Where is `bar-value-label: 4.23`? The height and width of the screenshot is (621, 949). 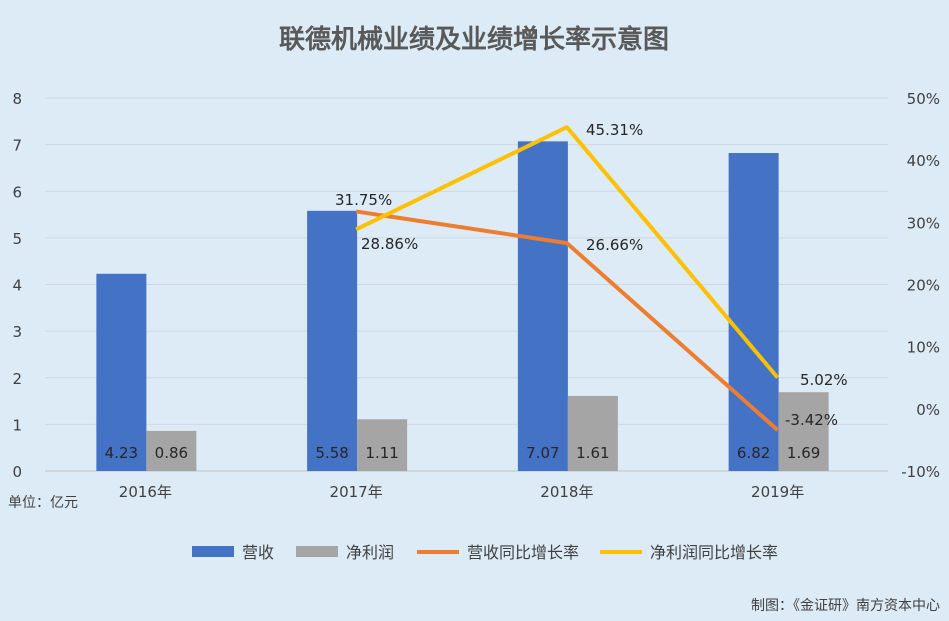
bar-value-label: 4.23 is located at coordinates (121, 453).